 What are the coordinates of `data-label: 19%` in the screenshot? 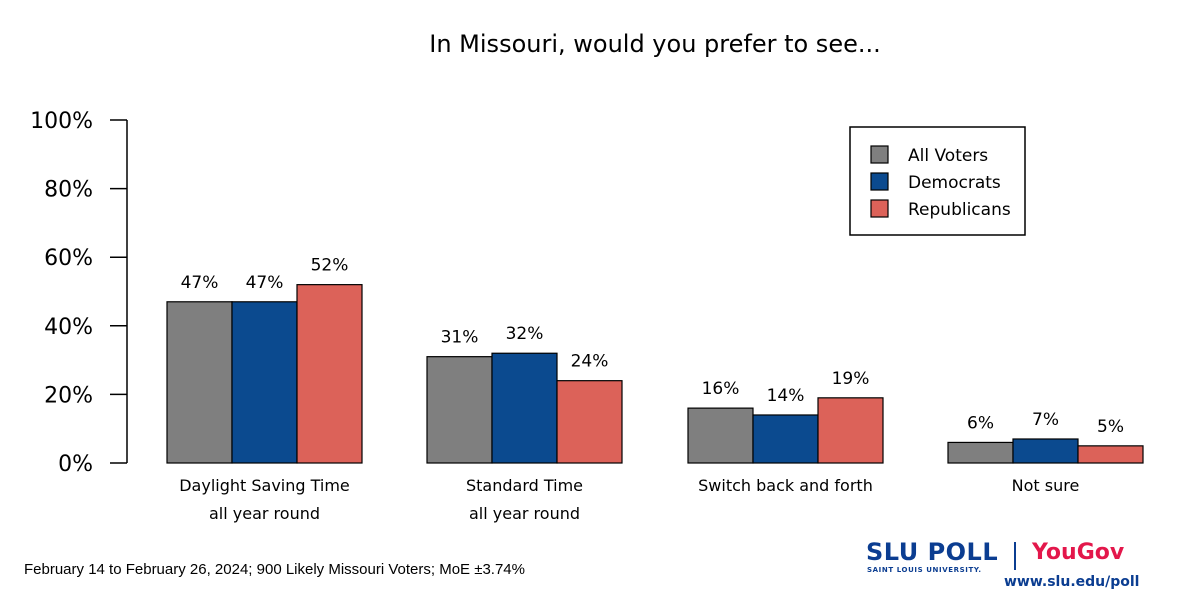 It's located at (851, 379).